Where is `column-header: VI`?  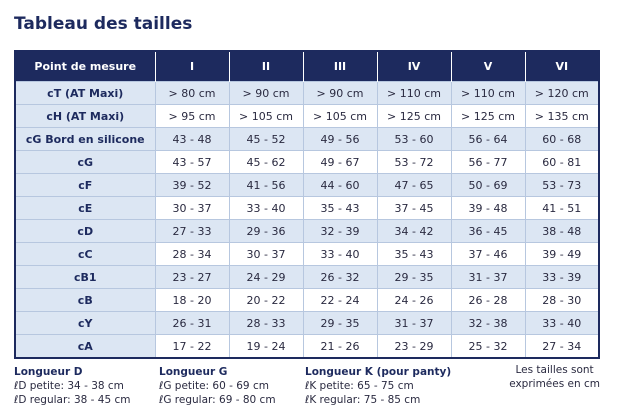 column-header: VI is located at coordinates (562, 66).